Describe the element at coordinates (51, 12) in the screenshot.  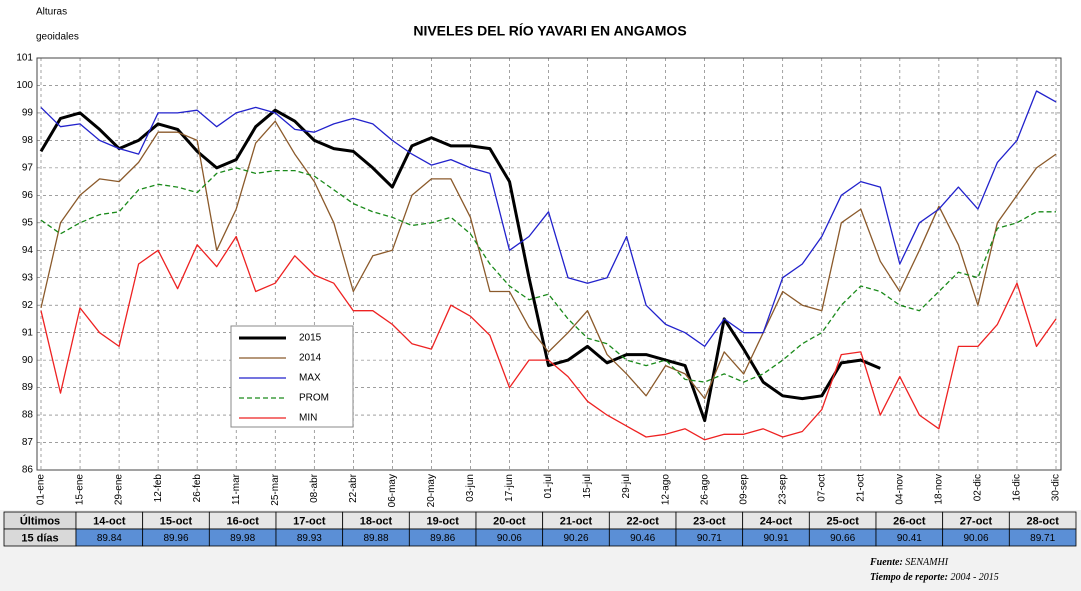
I see `y-label: Alturas` at that location.